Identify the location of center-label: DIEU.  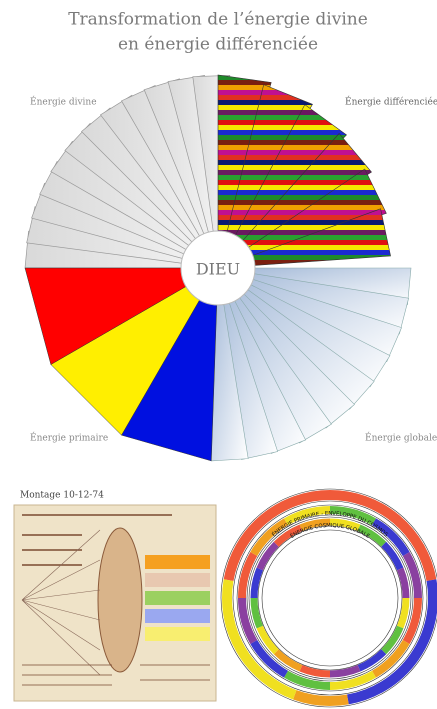
(218, 269).